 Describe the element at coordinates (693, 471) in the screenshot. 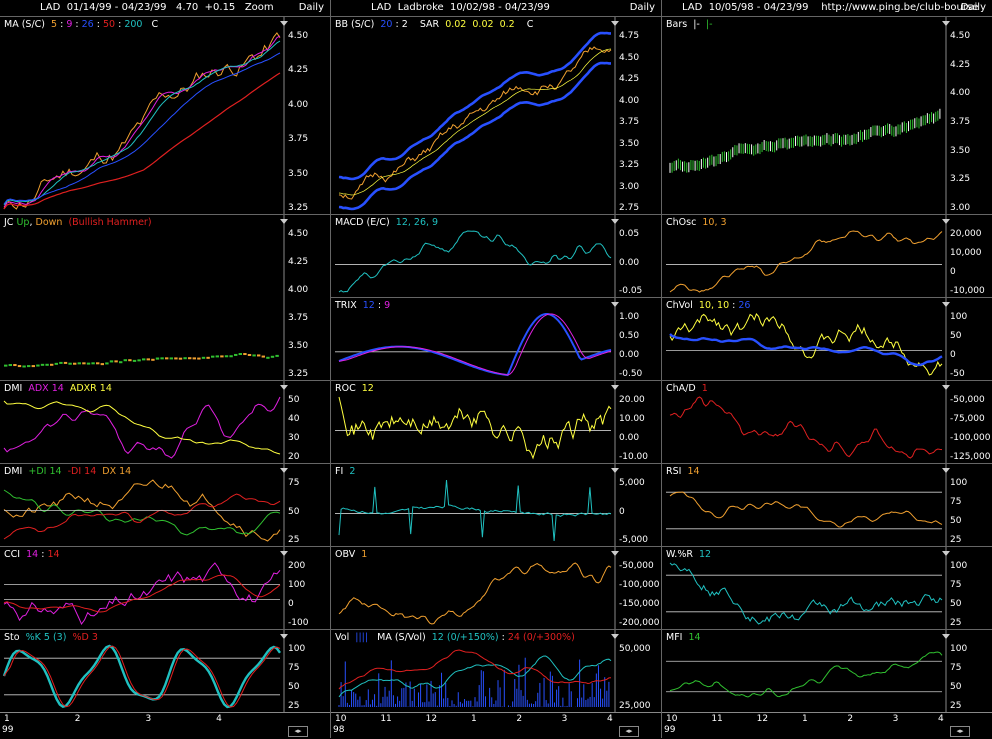

I see `indicator-label-part: 14` at that location.